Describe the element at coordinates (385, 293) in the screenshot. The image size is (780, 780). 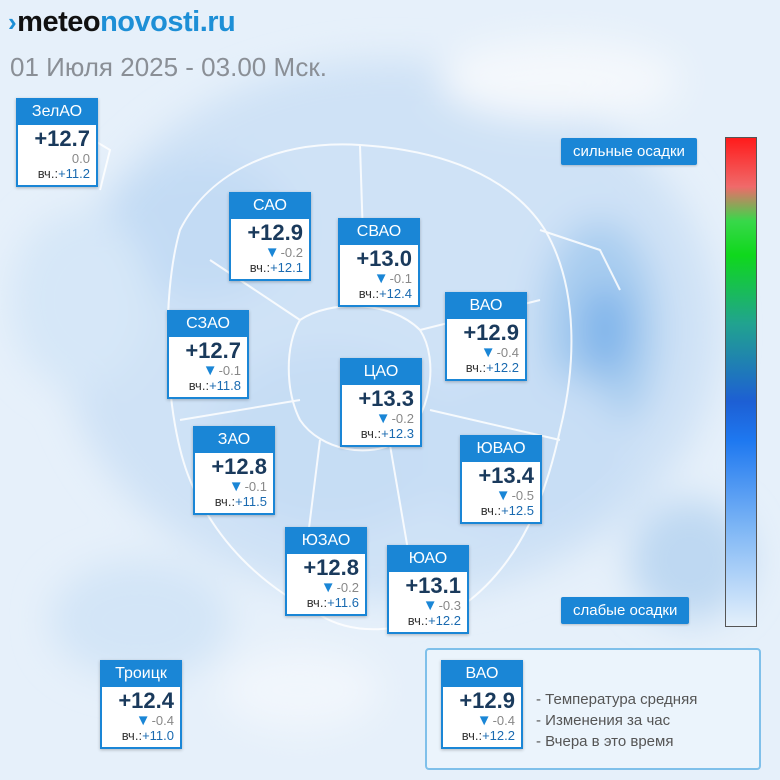
I see `district-yesterday: вч.:+12.4` at that location.